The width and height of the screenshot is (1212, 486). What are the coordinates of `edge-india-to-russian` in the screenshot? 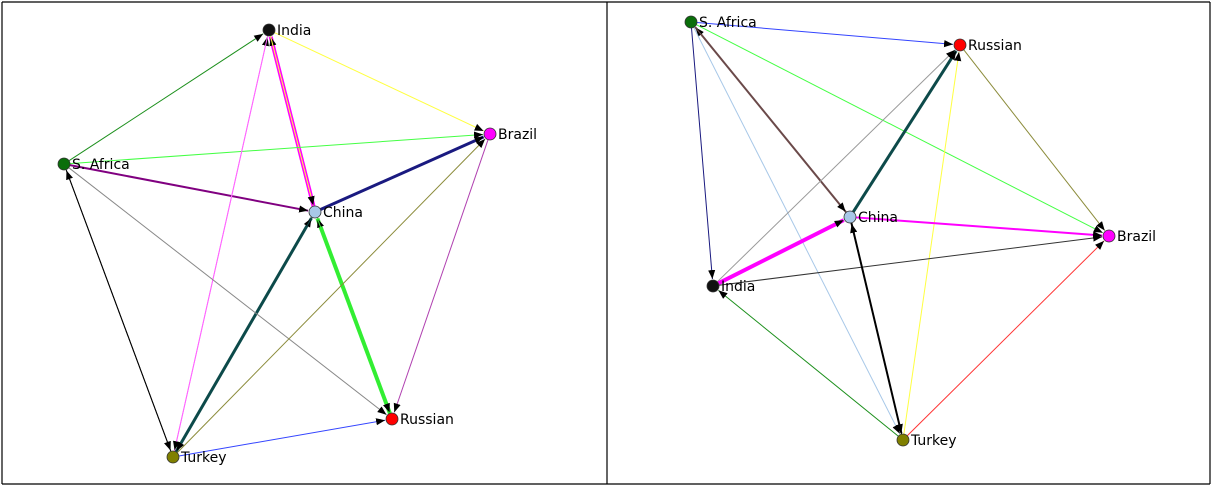 It's located at (836, 166).